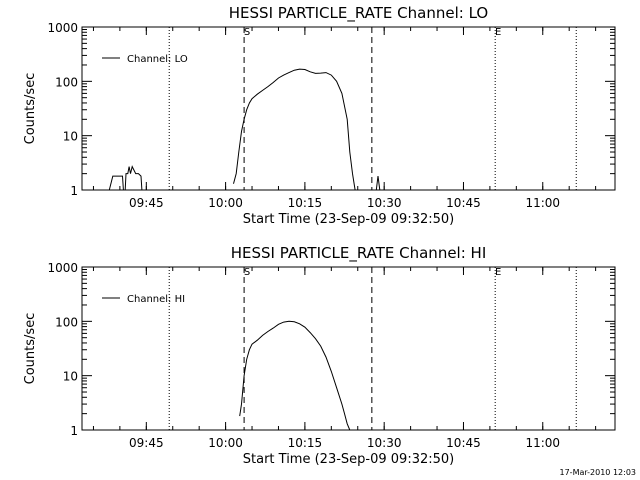  Describe the element at coordinates (359, 253) in the screenshot. I see `chart-title: HESSI PARTICLE_RATE Channel: HI` at that location.